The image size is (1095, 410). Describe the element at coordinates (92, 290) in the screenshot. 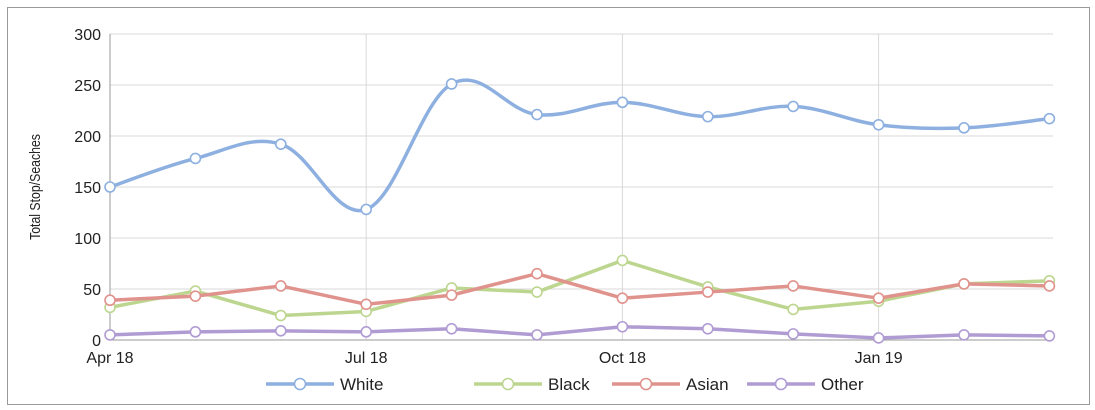

I see `y-tick-label: 50` at that location.